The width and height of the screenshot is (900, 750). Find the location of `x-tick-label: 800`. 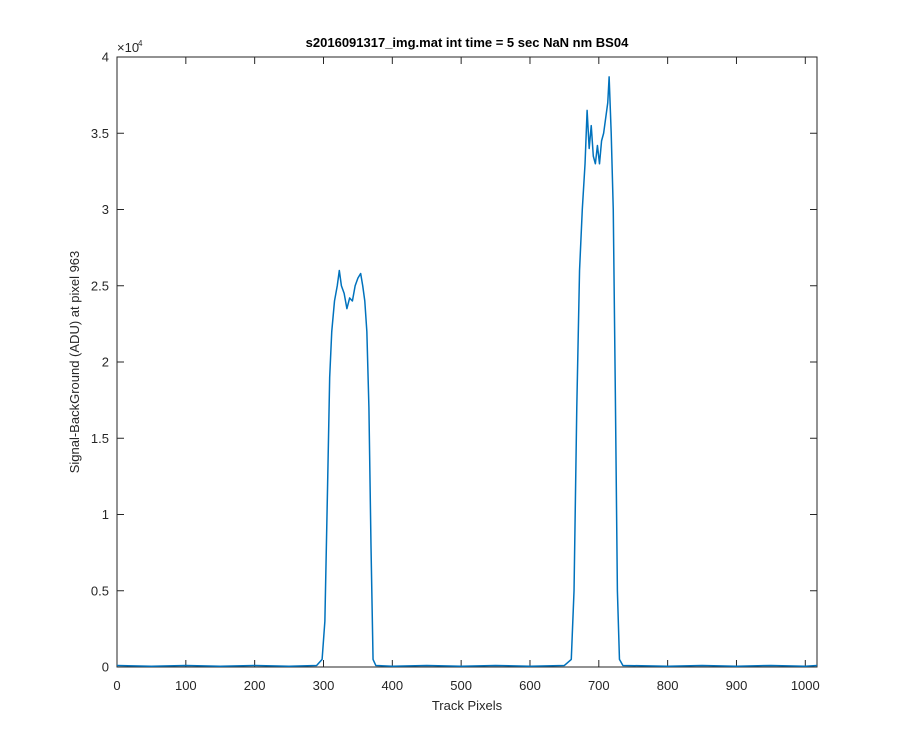

x-tick-label: 800 is located at coordinates (668, 685).